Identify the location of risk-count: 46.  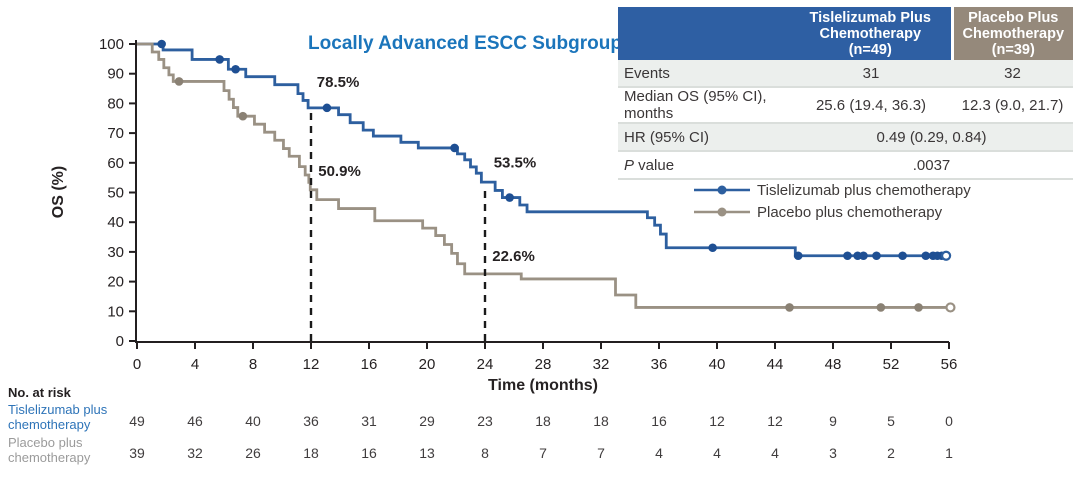
(195, 421).